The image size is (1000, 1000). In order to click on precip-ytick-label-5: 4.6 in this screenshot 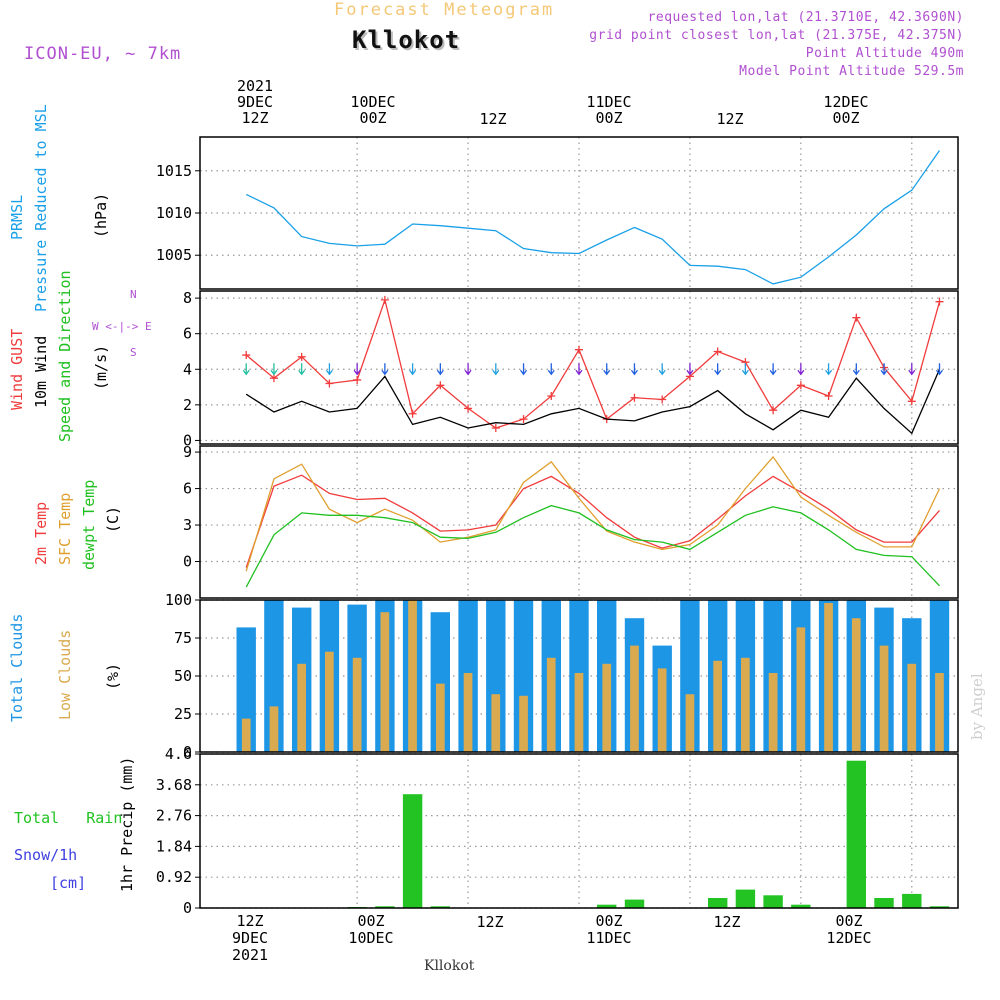, I will do `click(178, 754)`.